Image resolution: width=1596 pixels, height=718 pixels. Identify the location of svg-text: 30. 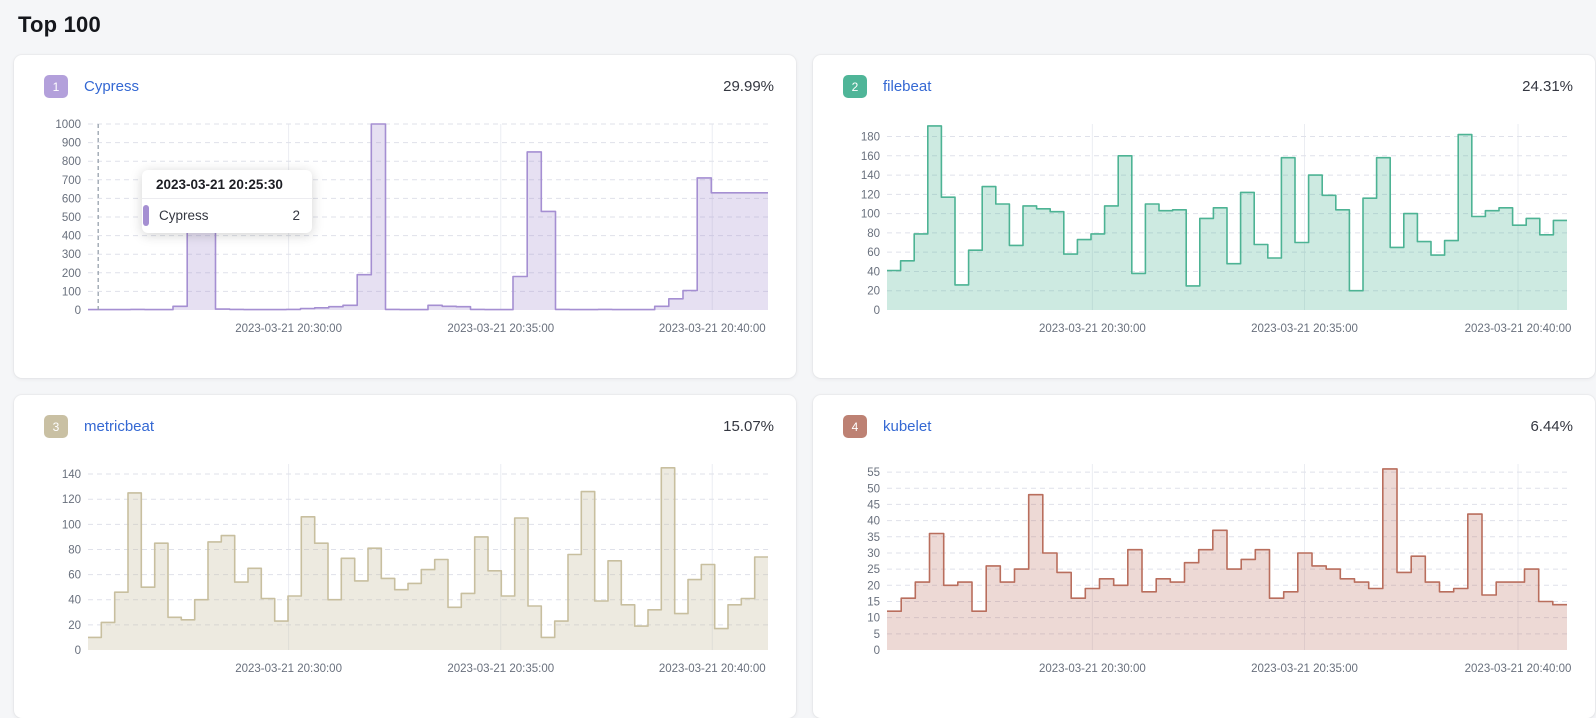
(873, 554).